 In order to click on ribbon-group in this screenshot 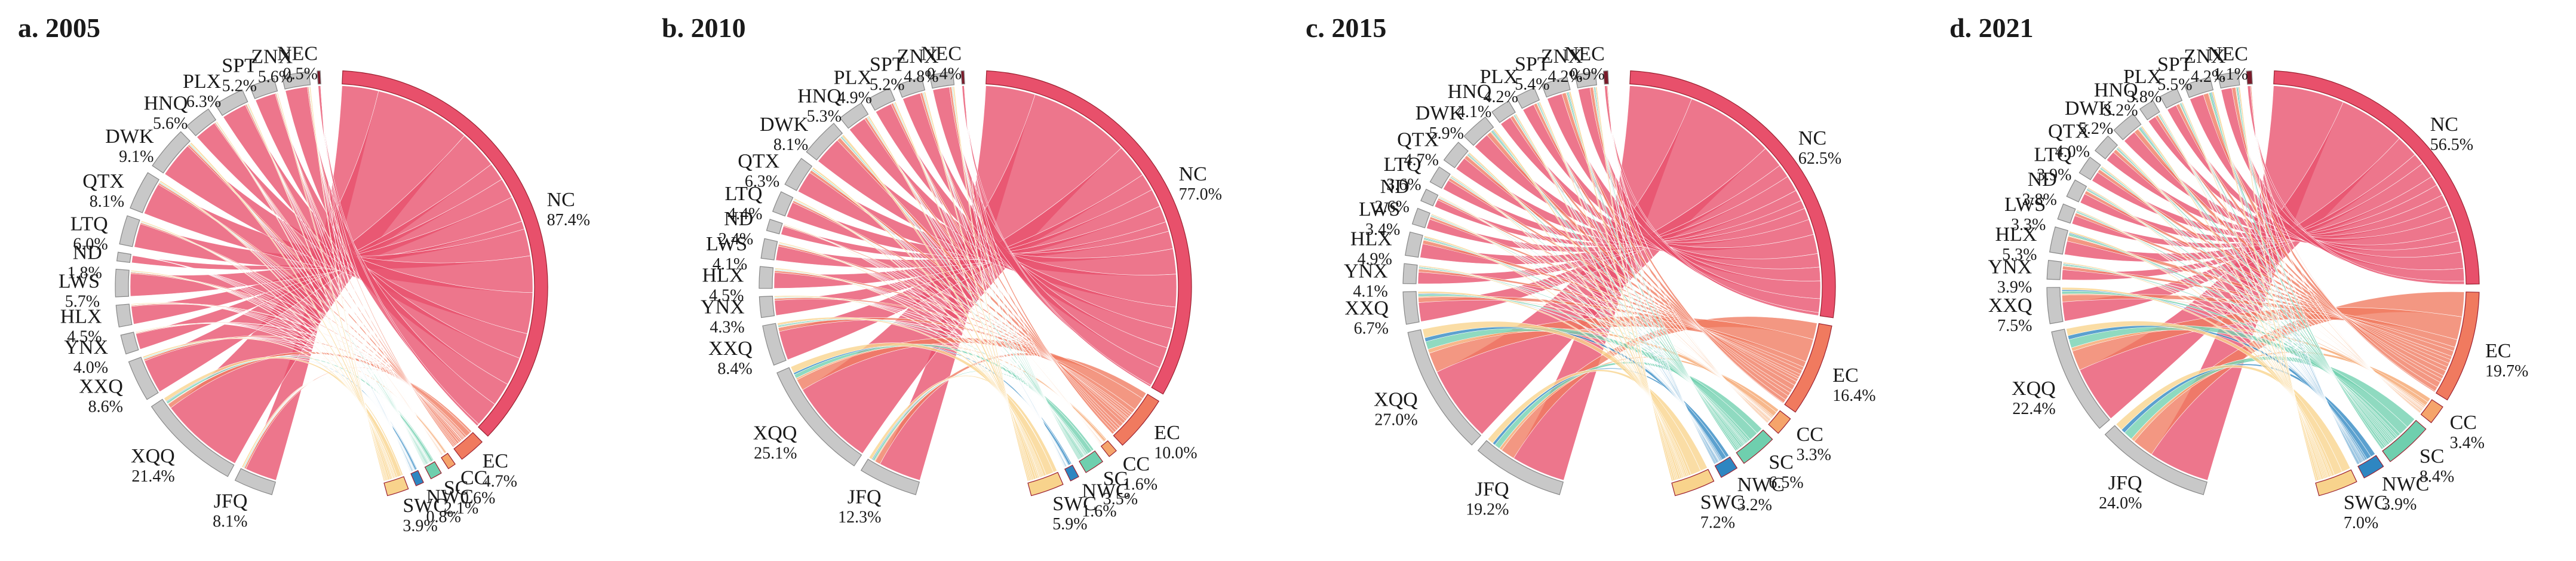, I will do `click(2263, 283)`.